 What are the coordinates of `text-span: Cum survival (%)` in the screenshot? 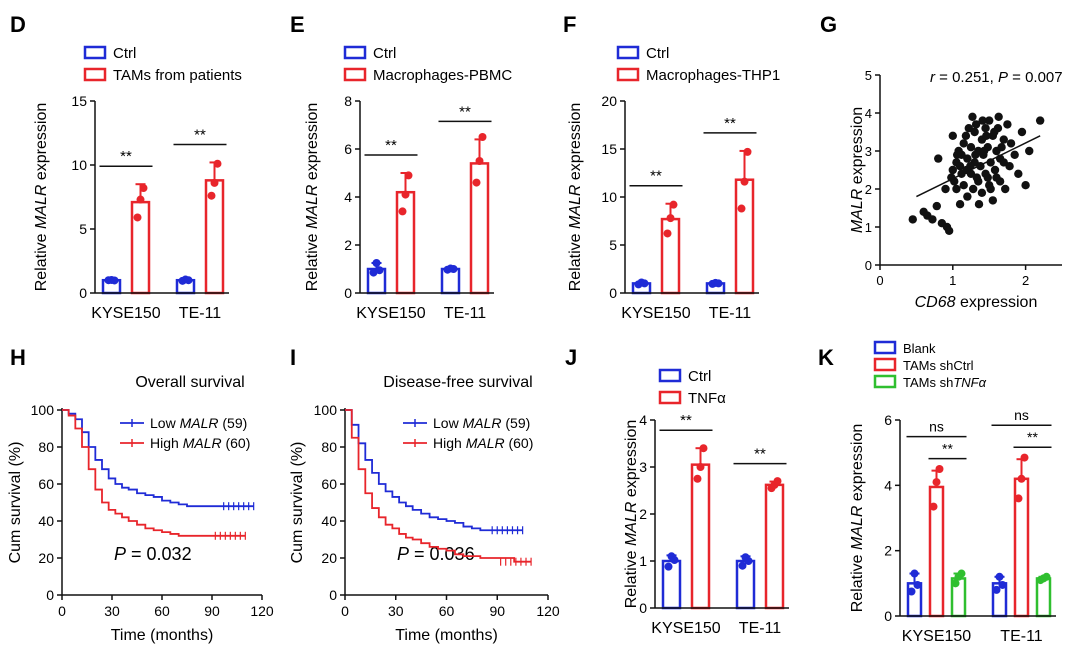 It's located at (297, 503).